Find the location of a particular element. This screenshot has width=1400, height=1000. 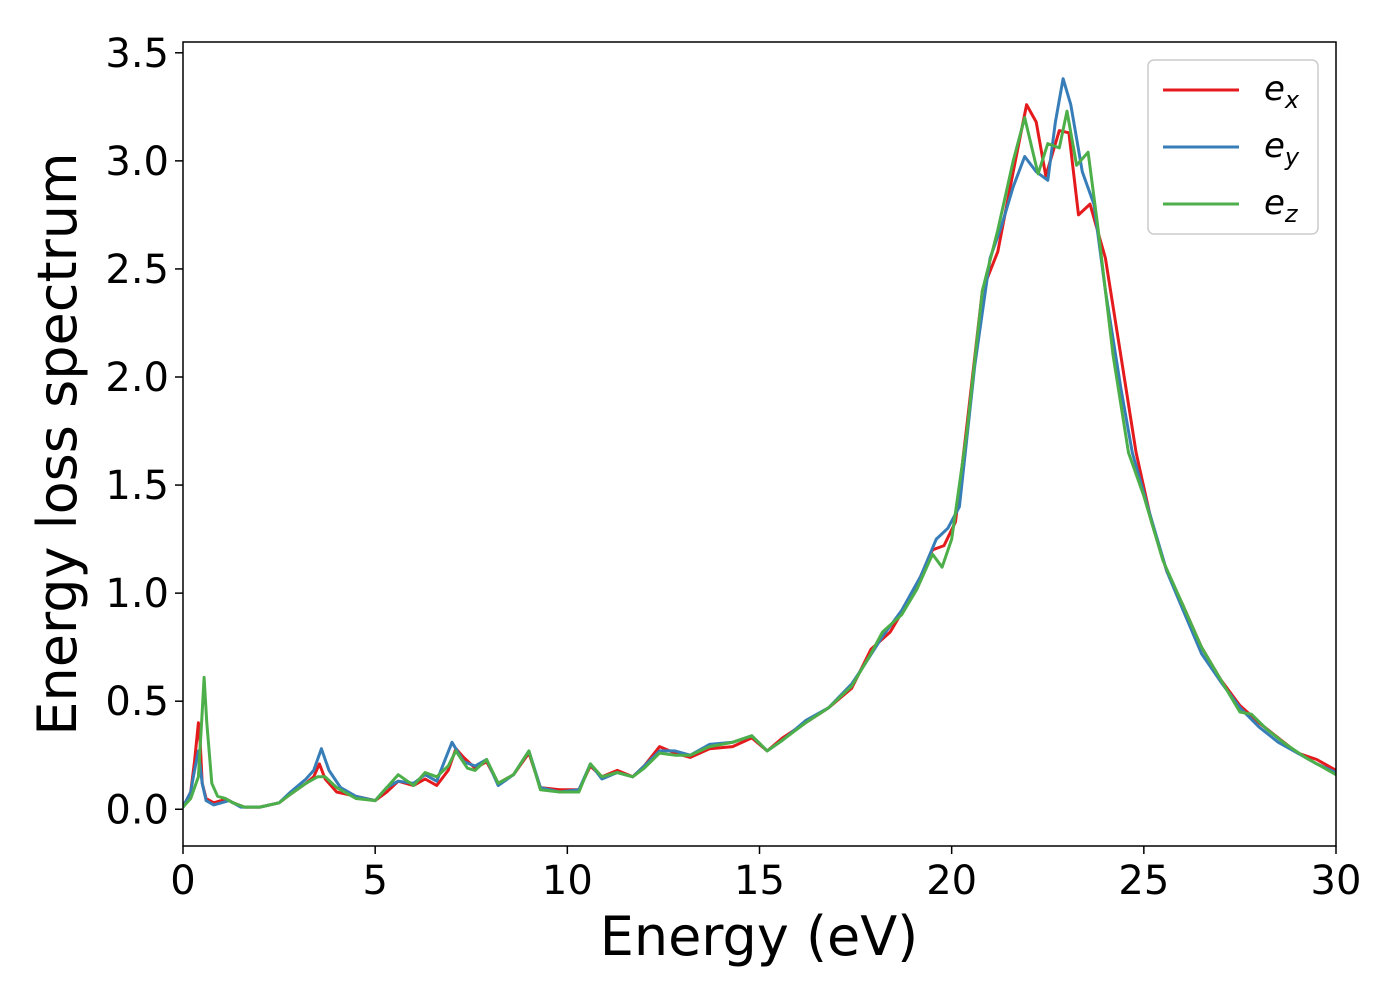

x-tick-label: 30 is located at coordinates (1336, 881).